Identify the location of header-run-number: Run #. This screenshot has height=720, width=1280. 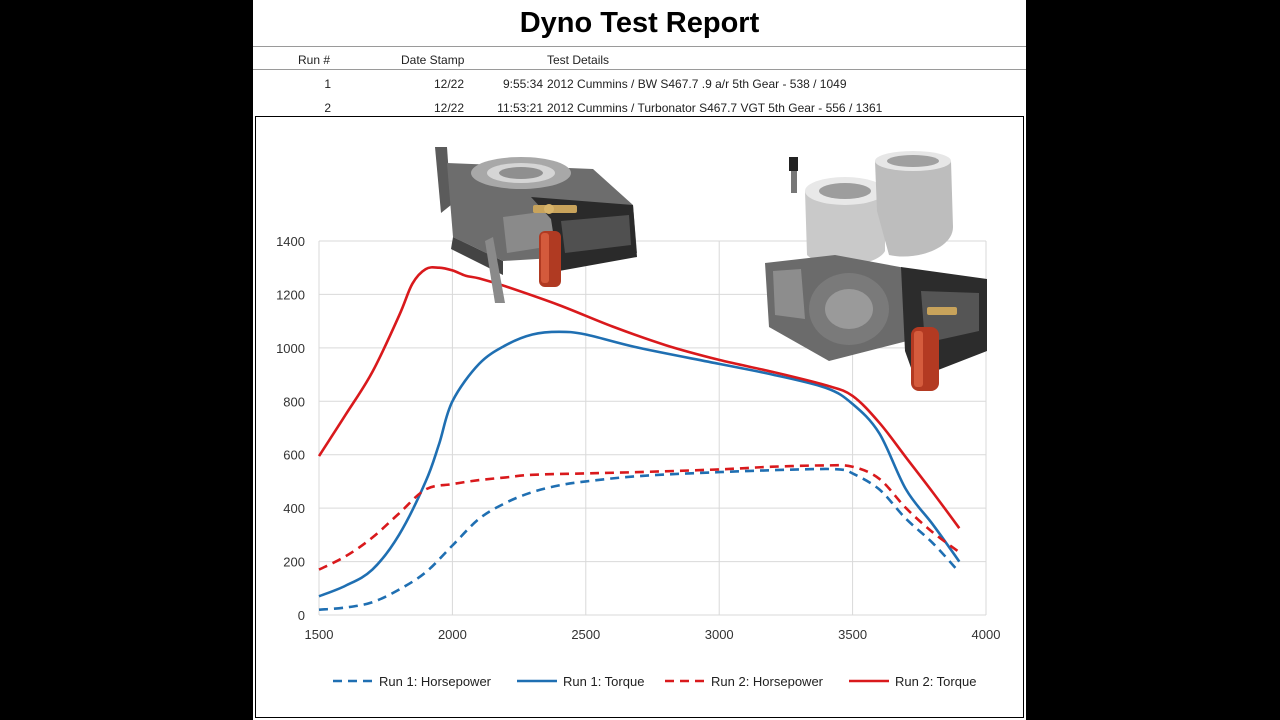
(314, 60).